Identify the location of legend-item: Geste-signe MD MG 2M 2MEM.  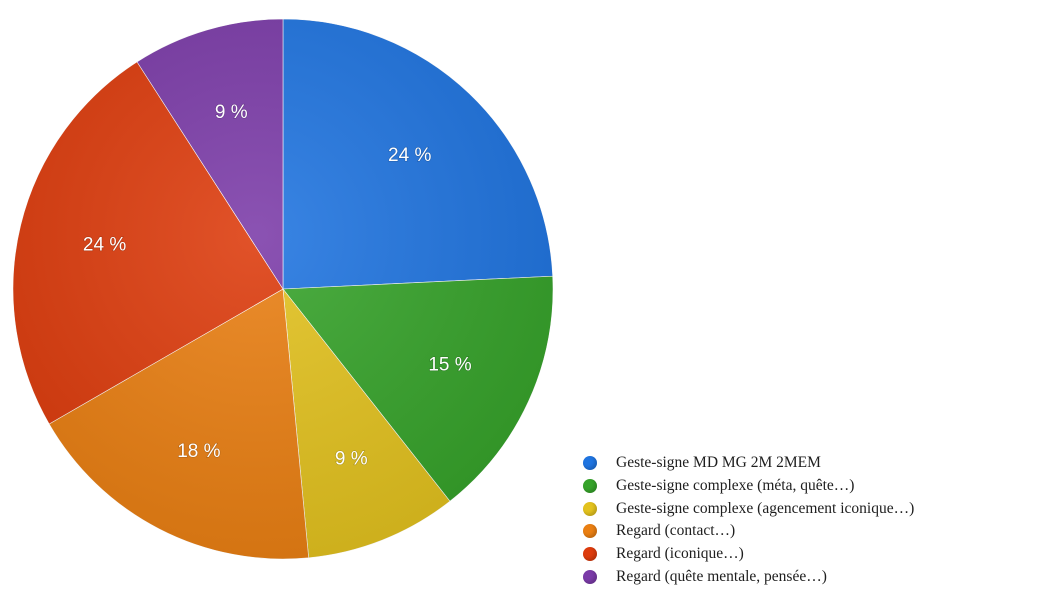
(748, 463).